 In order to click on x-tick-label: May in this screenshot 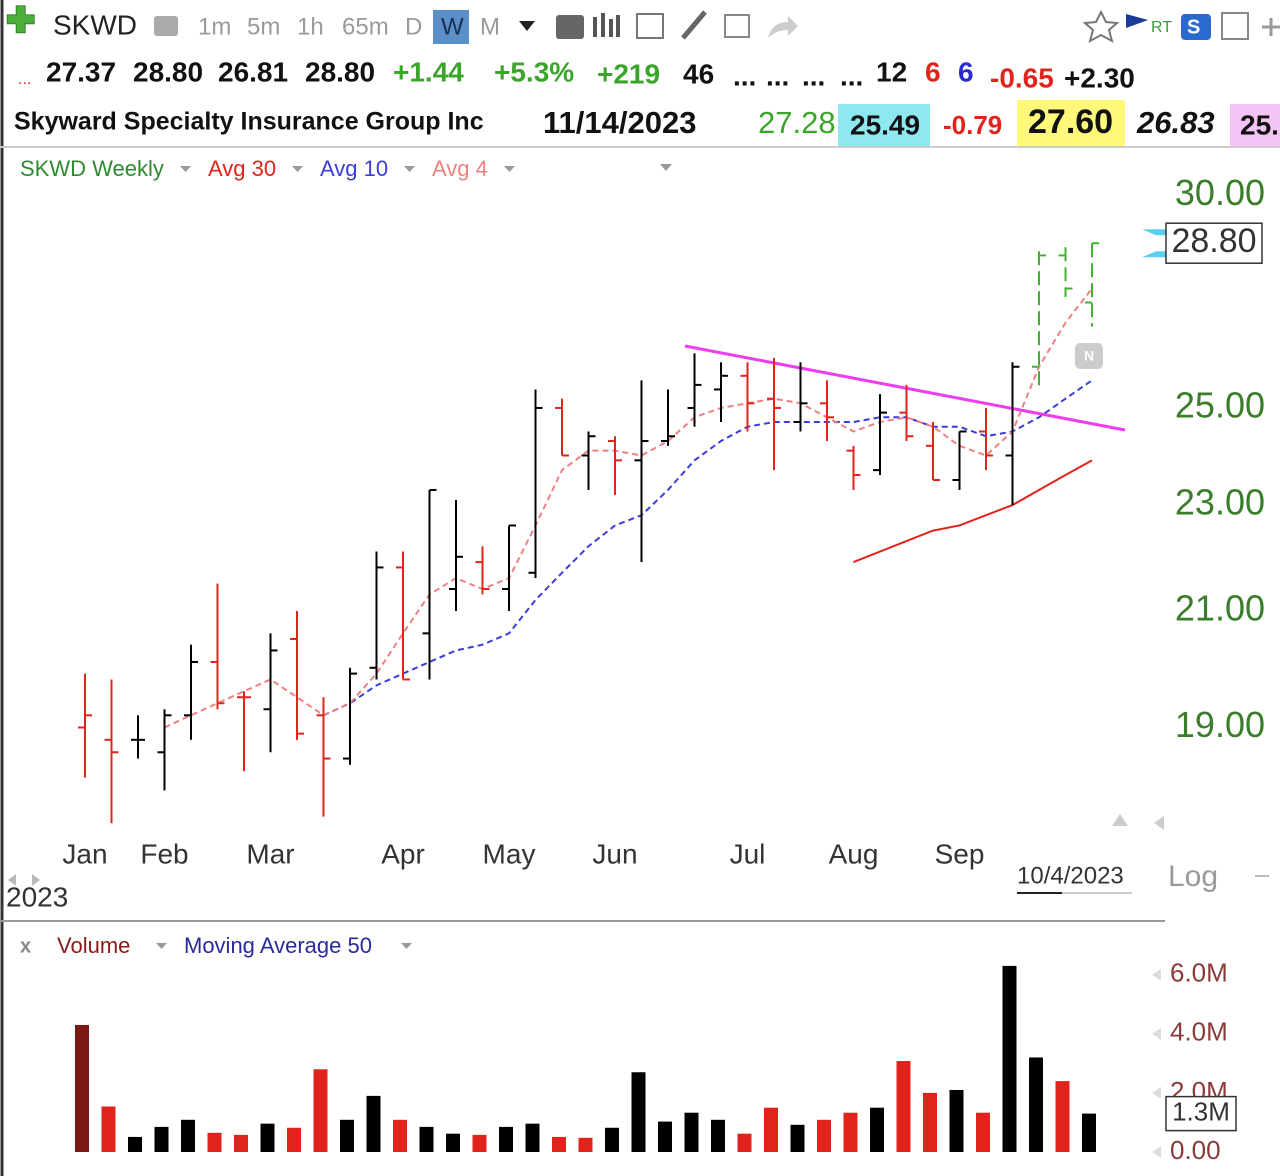, I will do `click(509, 853)`.